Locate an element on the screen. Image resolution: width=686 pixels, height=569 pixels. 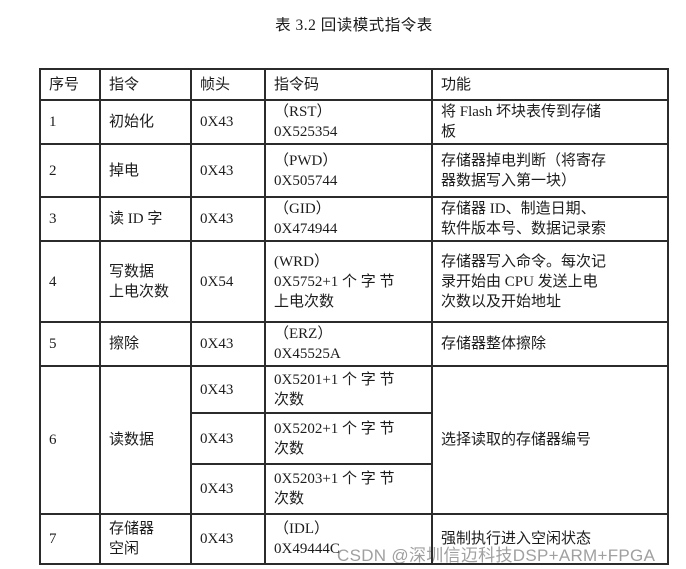
table-subrow: 0X43 0X5203+1 个 字 节 次数 is located at coordinates (354, 489).